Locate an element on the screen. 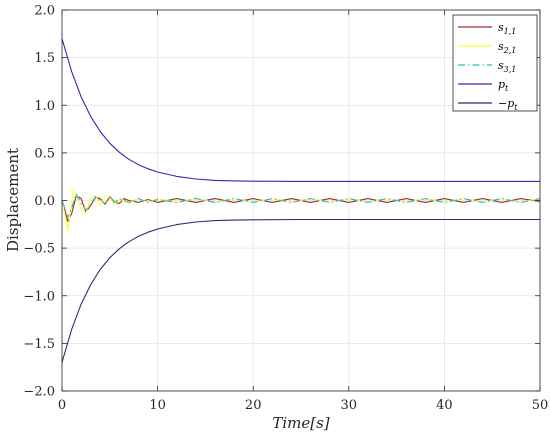 Image resolution: width=550 pixels, height=435 pixels. legend-label: s2,1 is located at coordinates (507, 47).